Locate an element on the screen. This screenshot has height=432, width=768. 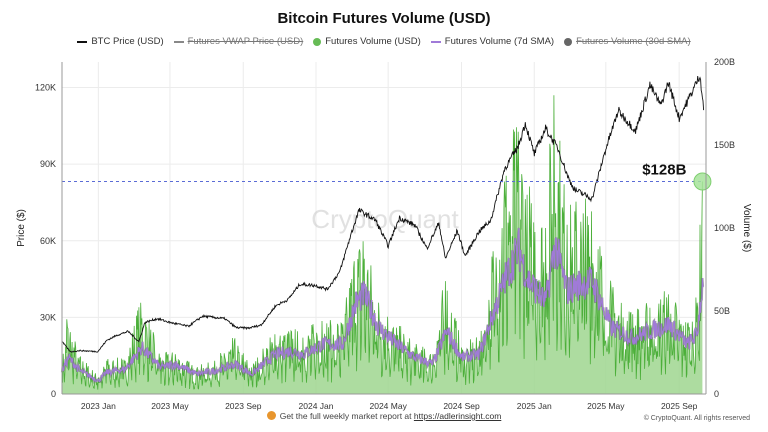
right-tick-label: 100B is located at coordinates (724, 228).